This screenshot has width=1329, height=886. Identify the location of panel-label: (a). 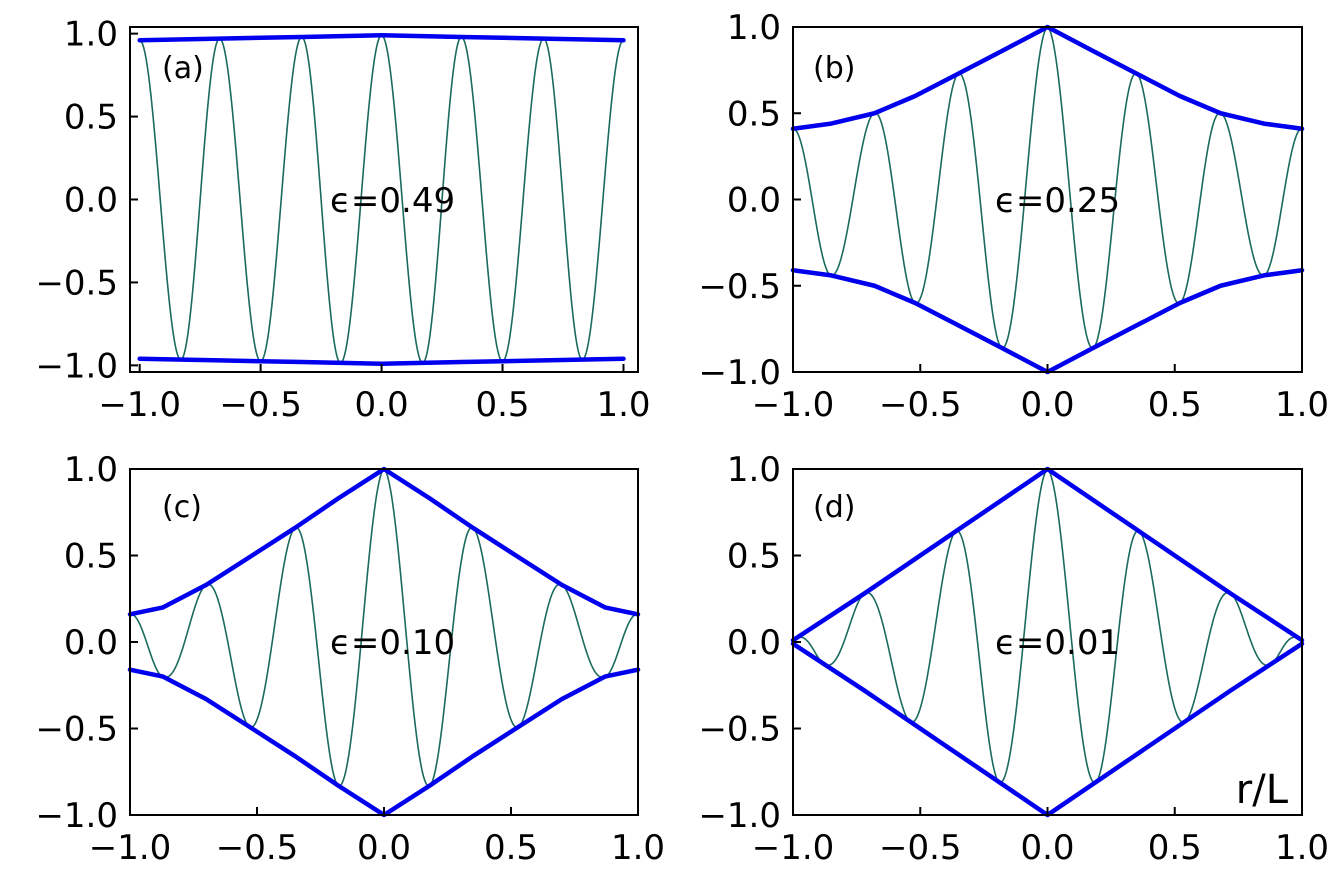
(183, 68).